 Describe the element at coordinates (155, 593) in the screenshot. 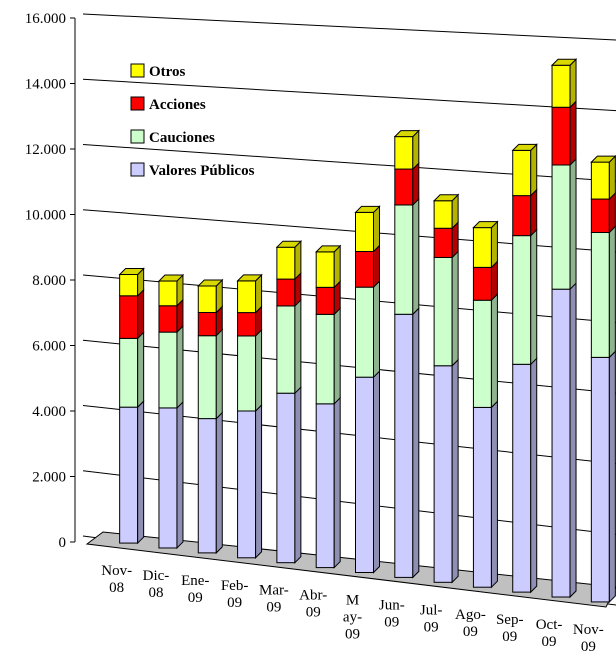

I see `x-tick-label: 08` at that location.